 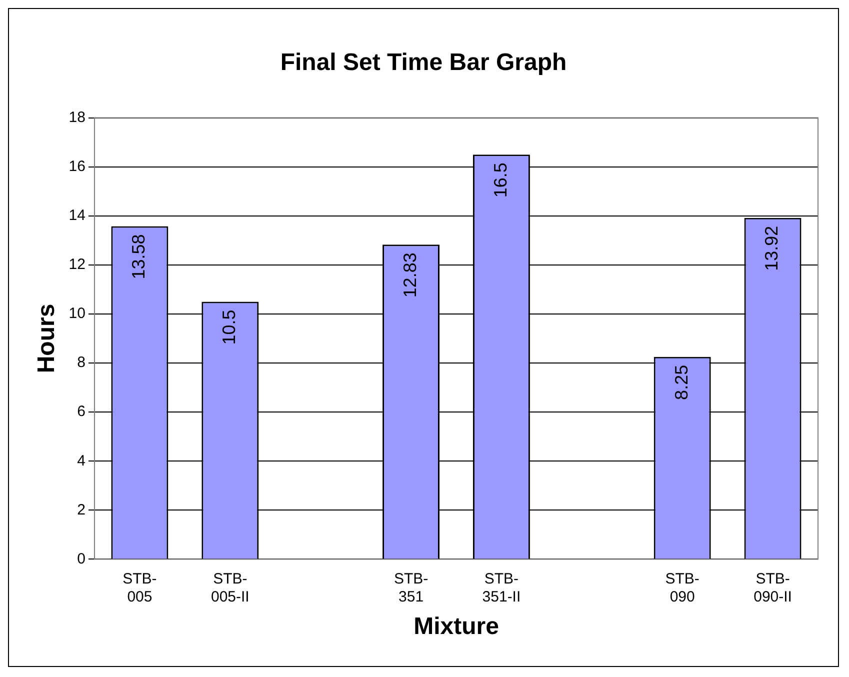 I want to click on y-axis-title: Hours, so click(x=46, y=339).